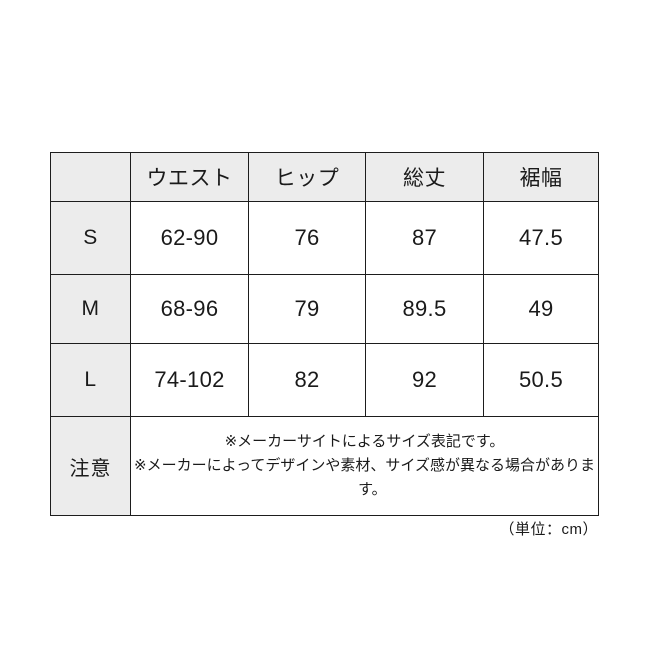  I want to click on unit-caption: （単位：cm）, so click(548, 529).